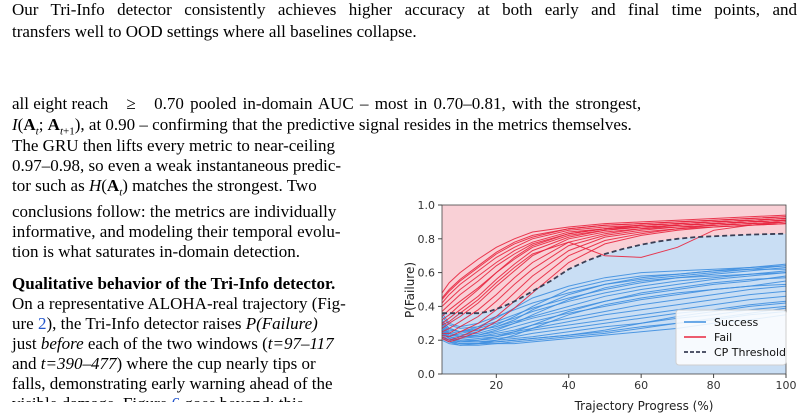 The image size is (809, 420). I want to click on y-tick-label: 0.2, so click(427, 340).